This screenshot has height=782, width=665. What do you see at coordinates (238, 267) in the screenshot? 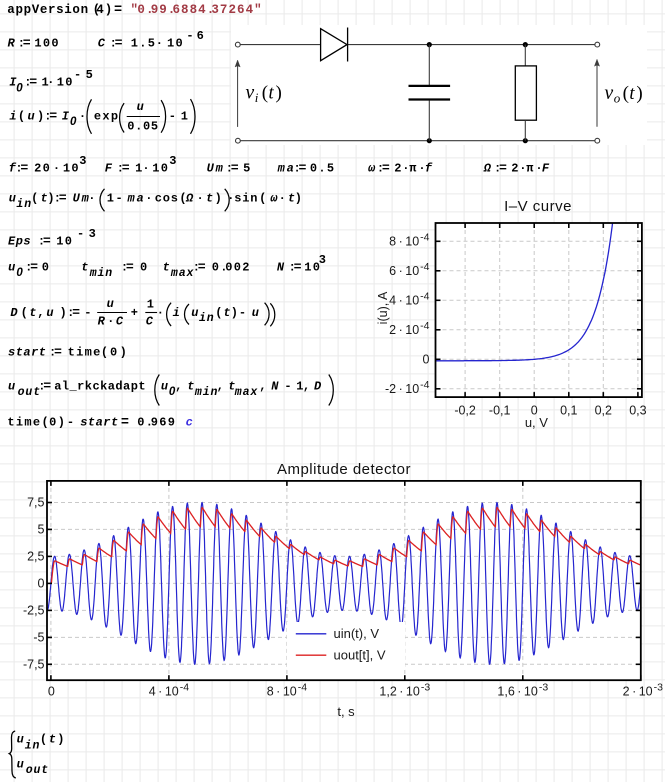
I see `svg-text: 002` at bounding box center [238, 267].